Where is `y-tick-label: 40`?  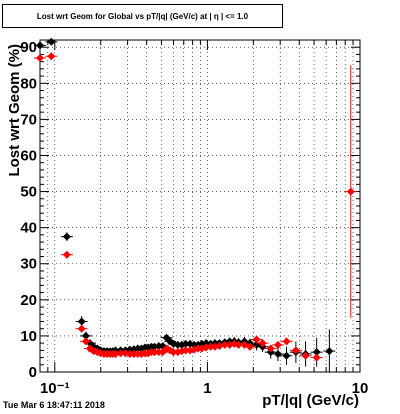
y-tick-label: 40 is located at coordinates (28, 228).